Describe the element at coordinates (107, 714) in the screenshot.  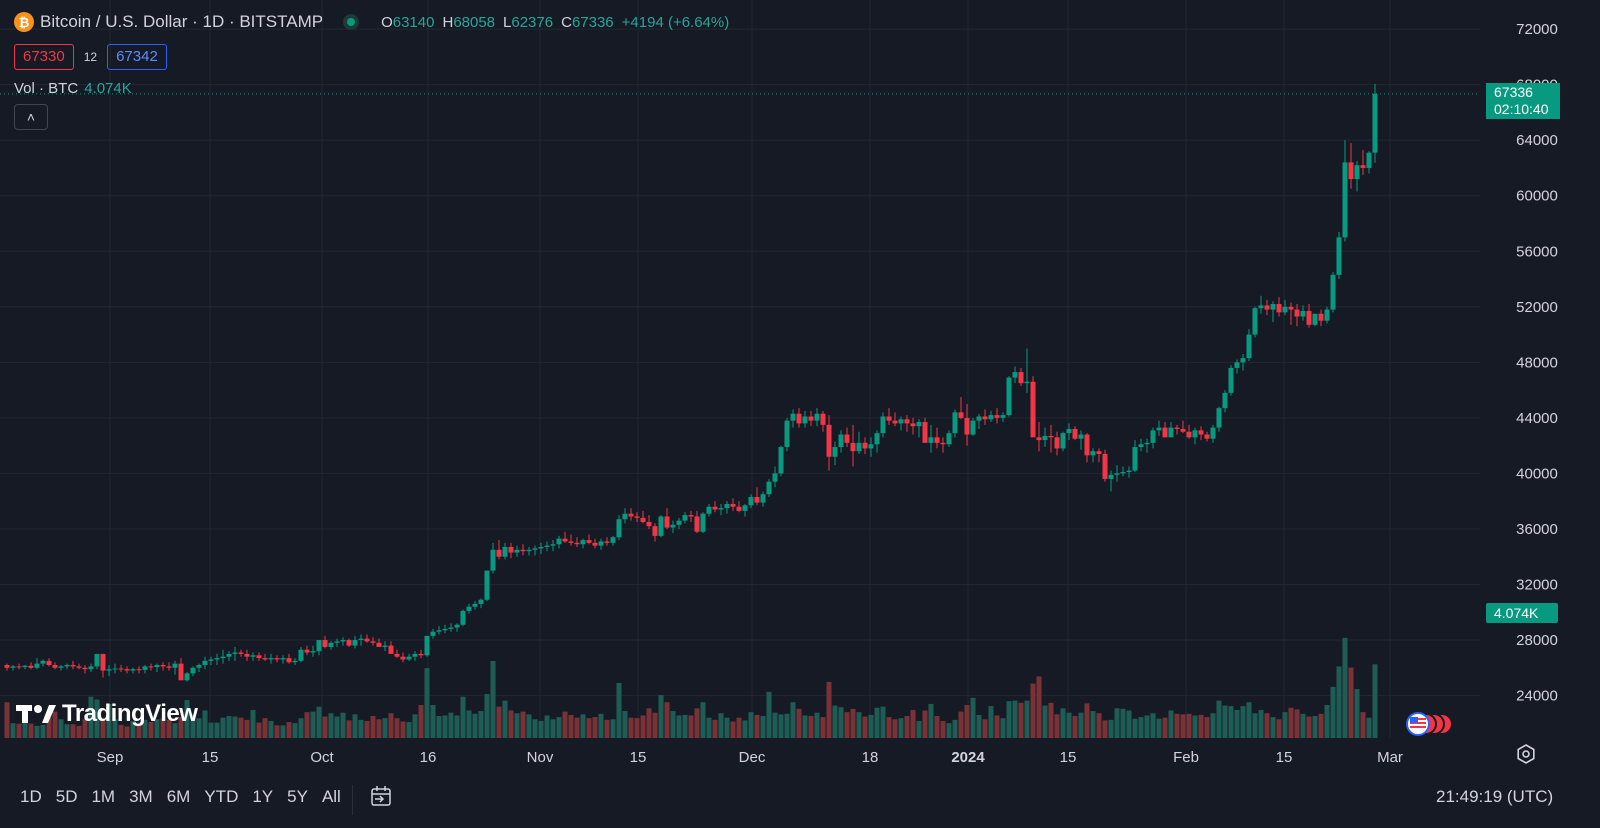
I see `tradingview-logo: TradingView` at that location.